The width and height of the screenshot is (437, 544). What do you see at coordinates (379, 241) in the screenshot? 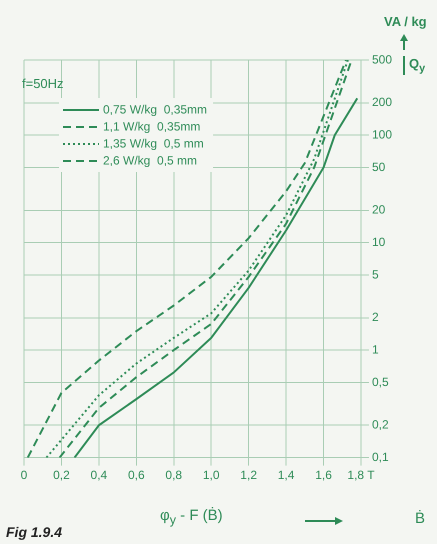
I see `y-tick-label: 10` at bounding box center [379, 241].